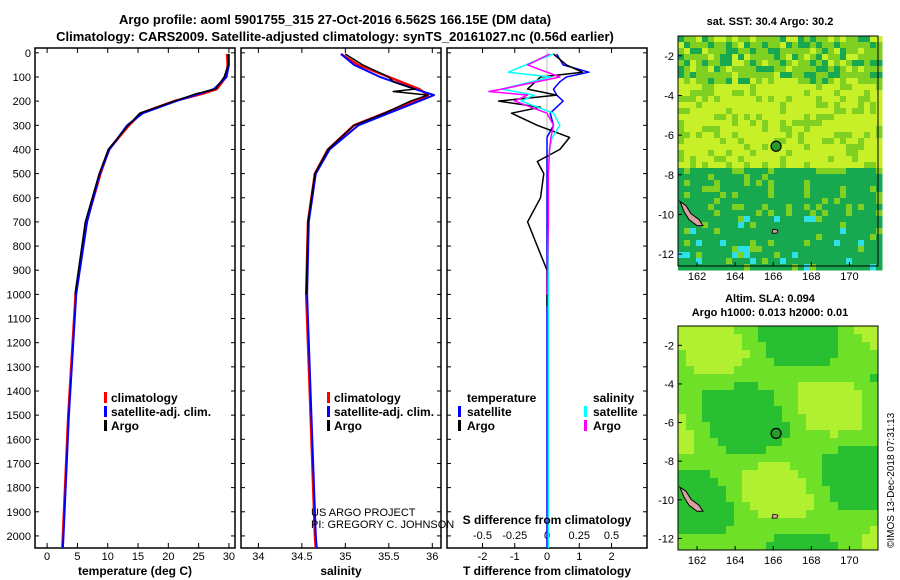 The width and height of the screenshot is (900, 580). What do you see at coordinates (328, 397) in the screenshot?
I see `legend-swatch-climatology` at bounding box center [328, 397].